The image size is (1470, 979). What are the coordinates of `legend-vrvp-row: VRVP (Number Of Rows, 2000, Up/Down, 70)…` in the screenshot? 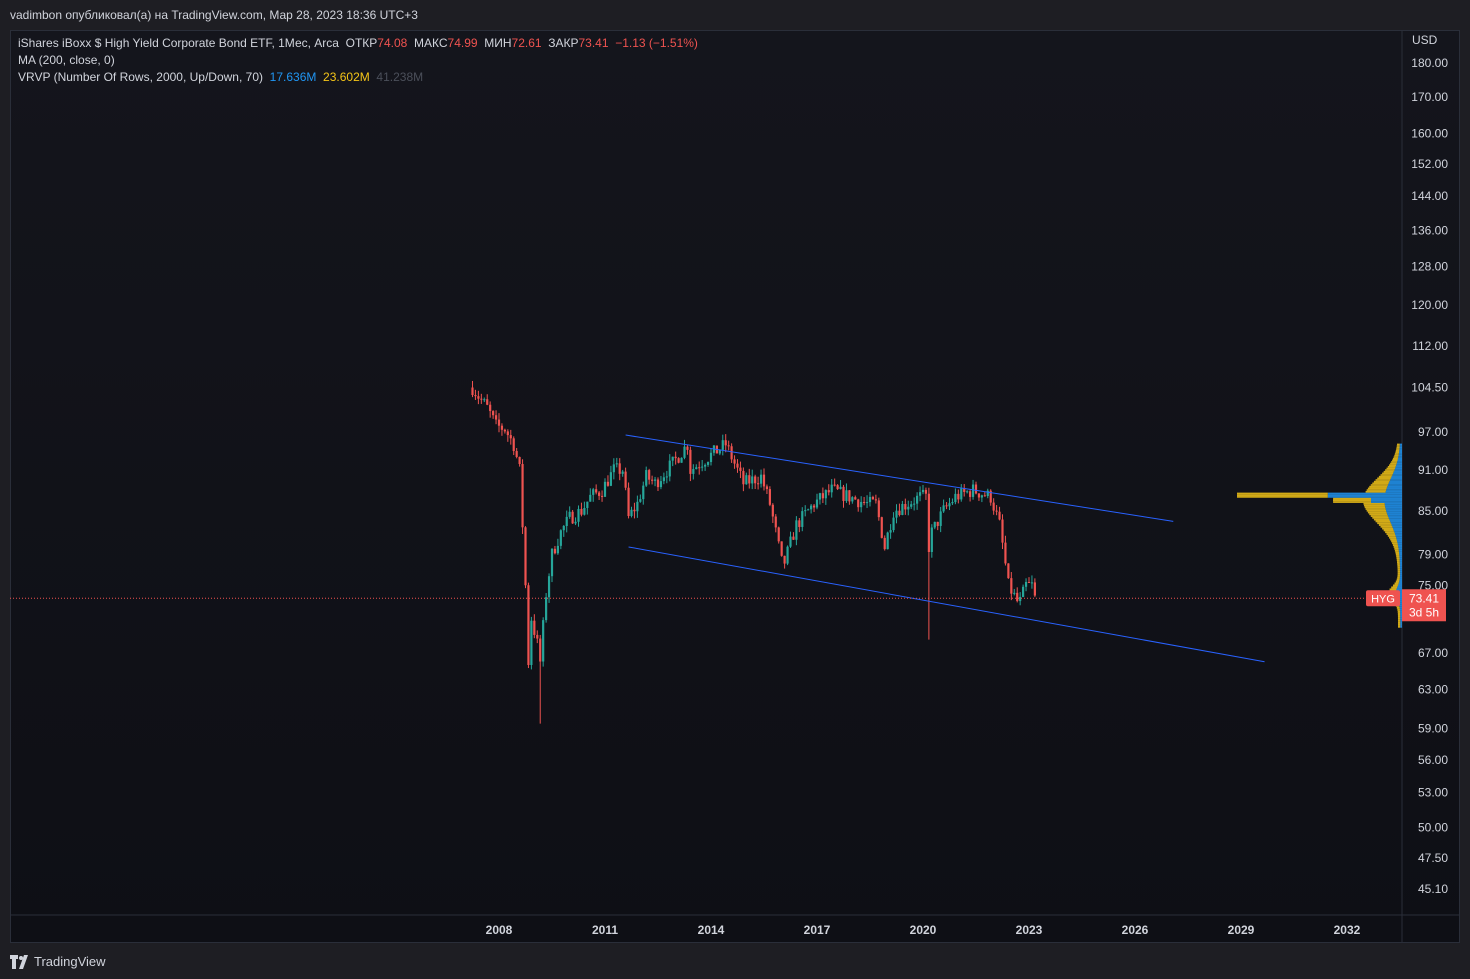 It's located at (358, 77).